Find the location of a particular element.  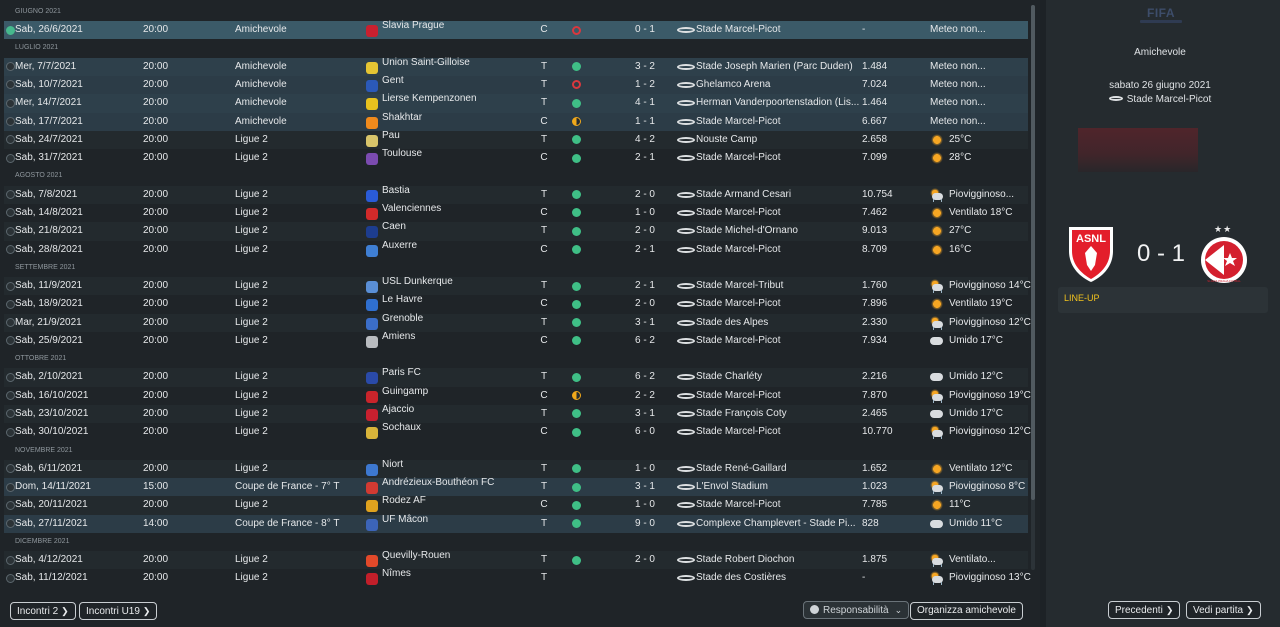

month-header: SETTEMBRE 2021 is located at coordinates (45, 267).